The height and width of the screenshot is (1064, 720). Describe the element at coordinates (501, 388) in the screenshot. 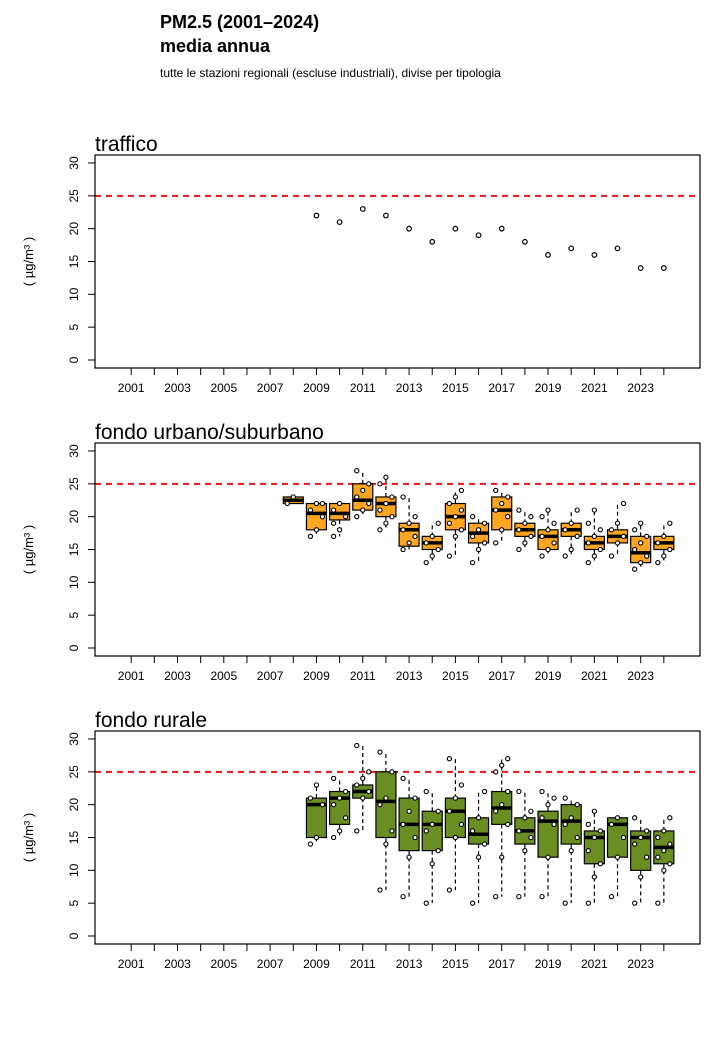

I see `x-tick-label: 2017` at that location.